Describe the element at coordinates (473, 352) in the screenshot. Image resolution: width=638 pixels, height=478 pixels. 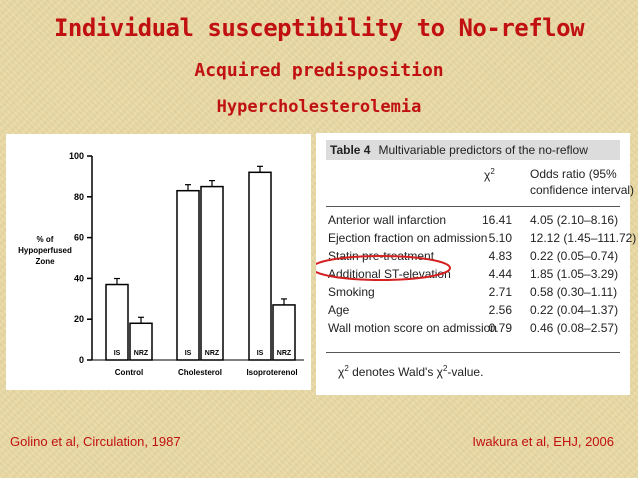
I see `footer-divider` at that location.